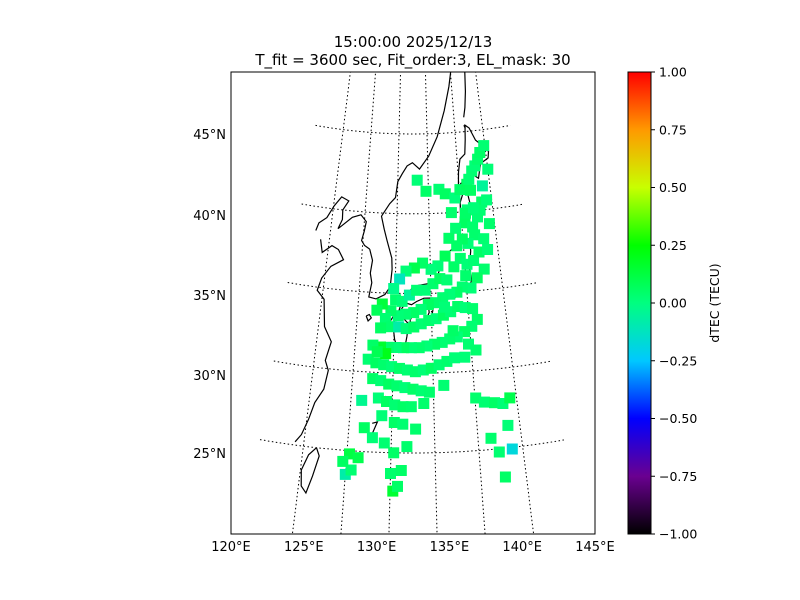 The width and height of the screenshot is (800, 600). What do you see at coordinates (673, 129) in the screenshot?
I see `colorbar-tick-label: 0.75` at bounding box center [673, 129].